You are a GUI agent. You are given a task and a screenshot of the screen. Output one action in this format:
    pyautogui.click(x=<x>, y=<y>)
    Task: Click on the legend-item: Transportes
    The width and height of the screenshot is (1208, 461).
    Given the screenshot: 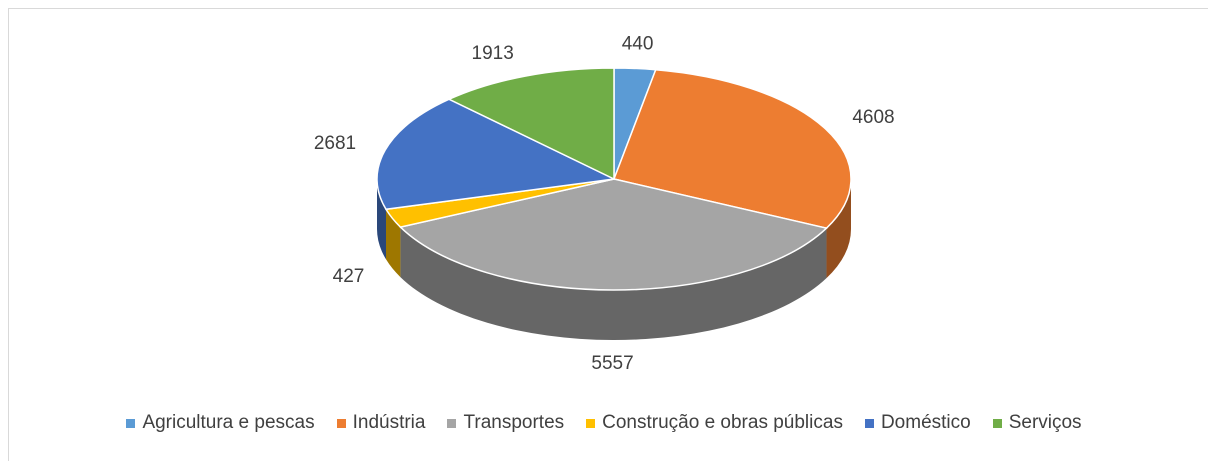 What is the action you would take?
    pyautogui.click(x=505, y=423)
    